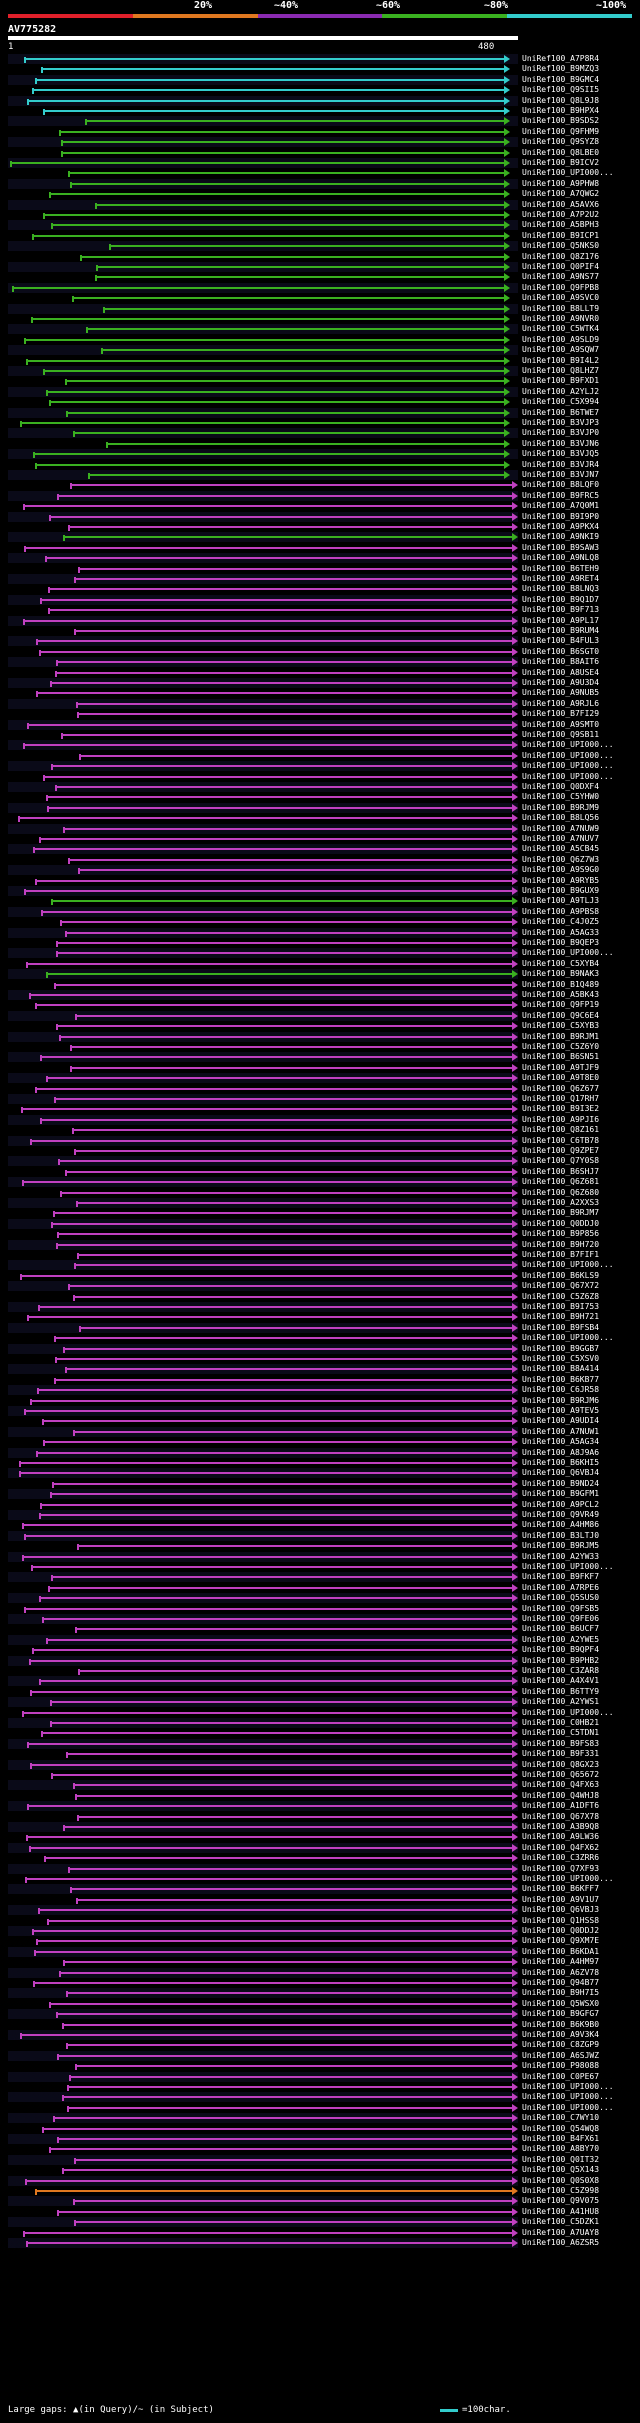 This screenshot has width=640, height=2423. What do you see at coordinates (561, 1026) in the screenshot?
I see `hit-label: UniRef100_C5XYB3` at bounding box center [561, 1026].